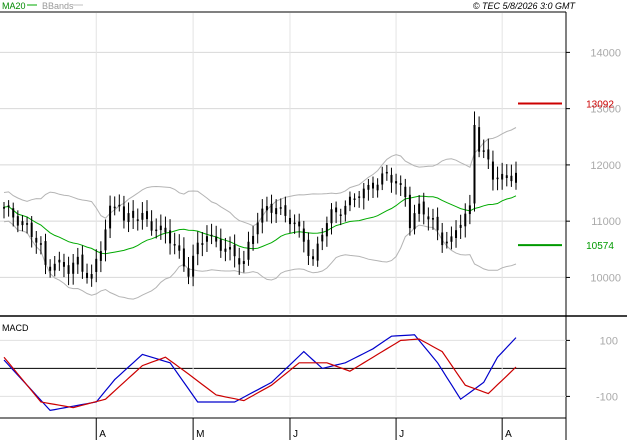 The height and width of the screenshot is (440, 627). Describe the element at coordinates (605, 166) in the screenshot. I see `price-tick-label: 12000` at that location.